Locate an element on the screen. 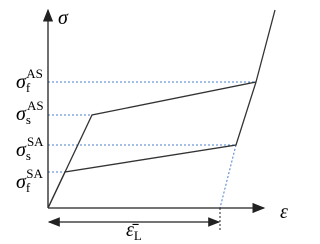 The image size is (320, 244). stress-label: σsAS is located at coordinates (30, 112).